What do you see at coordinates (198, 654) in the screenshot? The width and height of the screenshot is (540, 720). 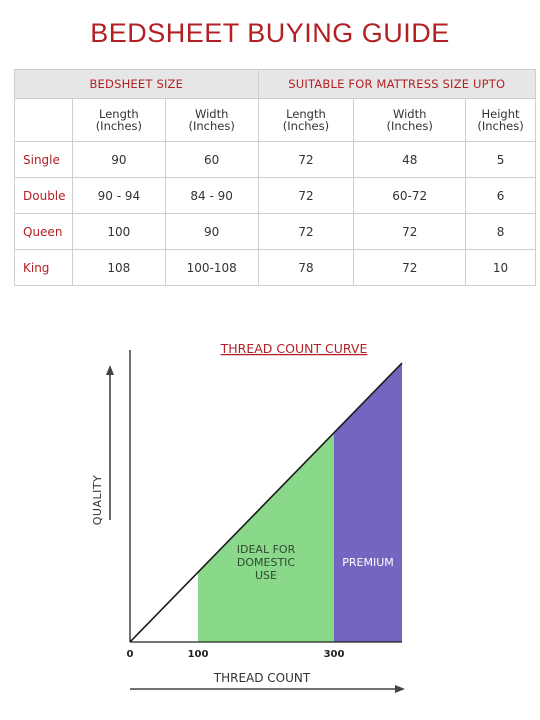 I see `x-tick-label: 100` at bounding box center [198, 654].